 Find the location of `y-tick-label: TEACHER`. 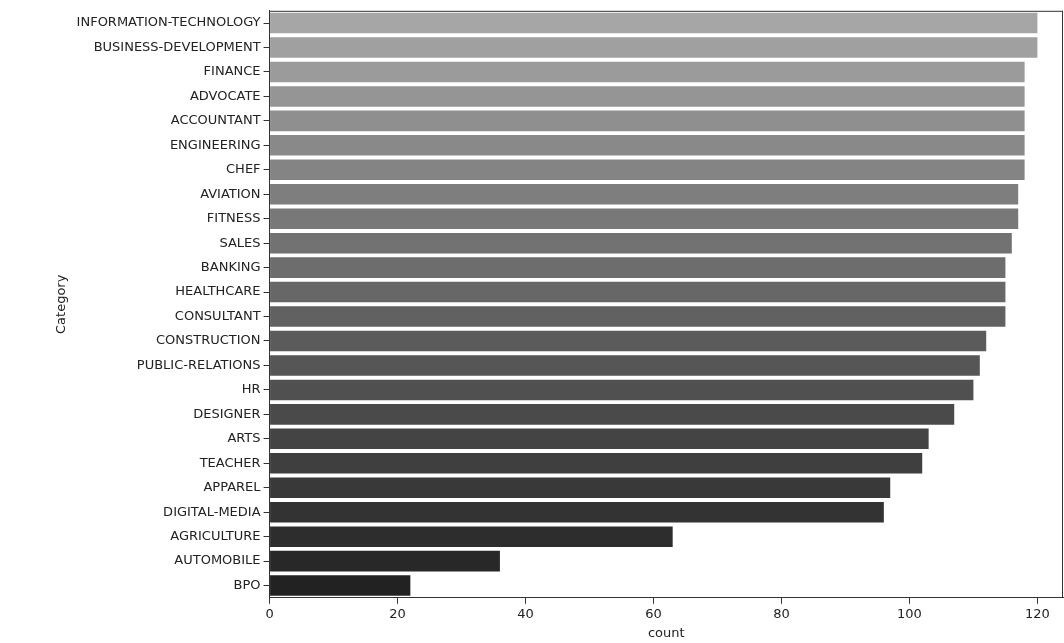

y-tick-label: TEACHER is located at coordinates (229, 462).